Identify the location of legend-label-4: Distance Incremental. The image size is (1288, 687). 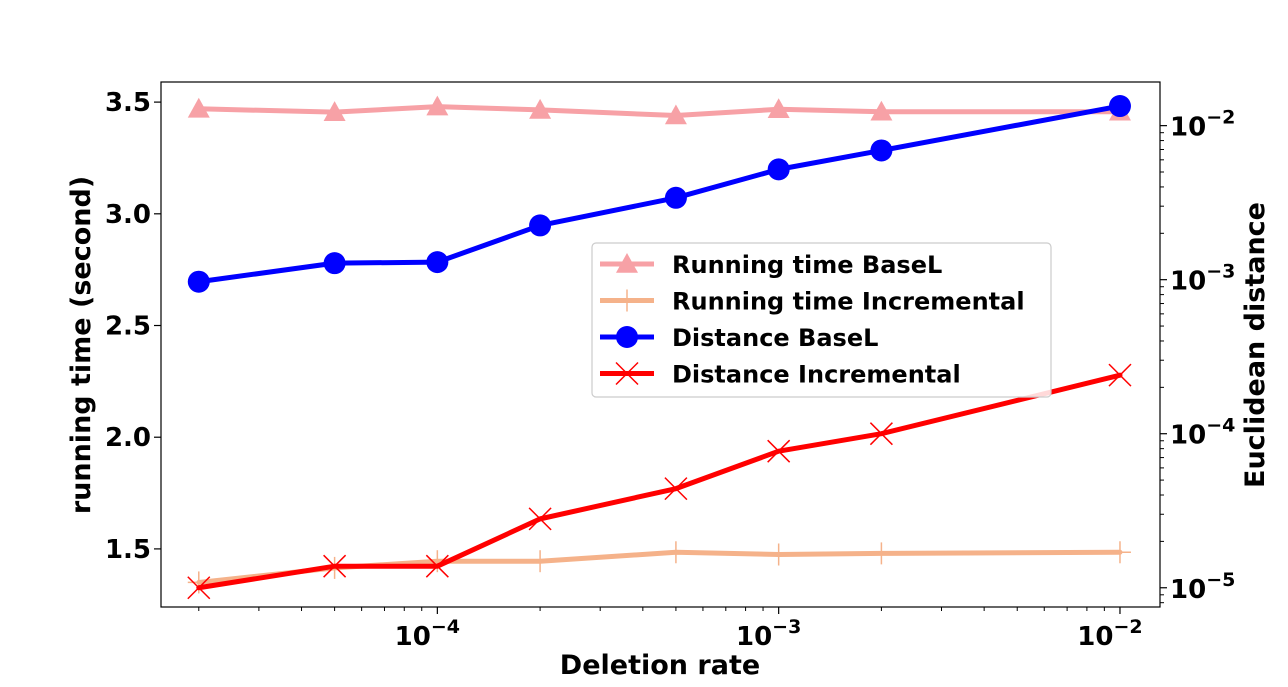
(816, 375).